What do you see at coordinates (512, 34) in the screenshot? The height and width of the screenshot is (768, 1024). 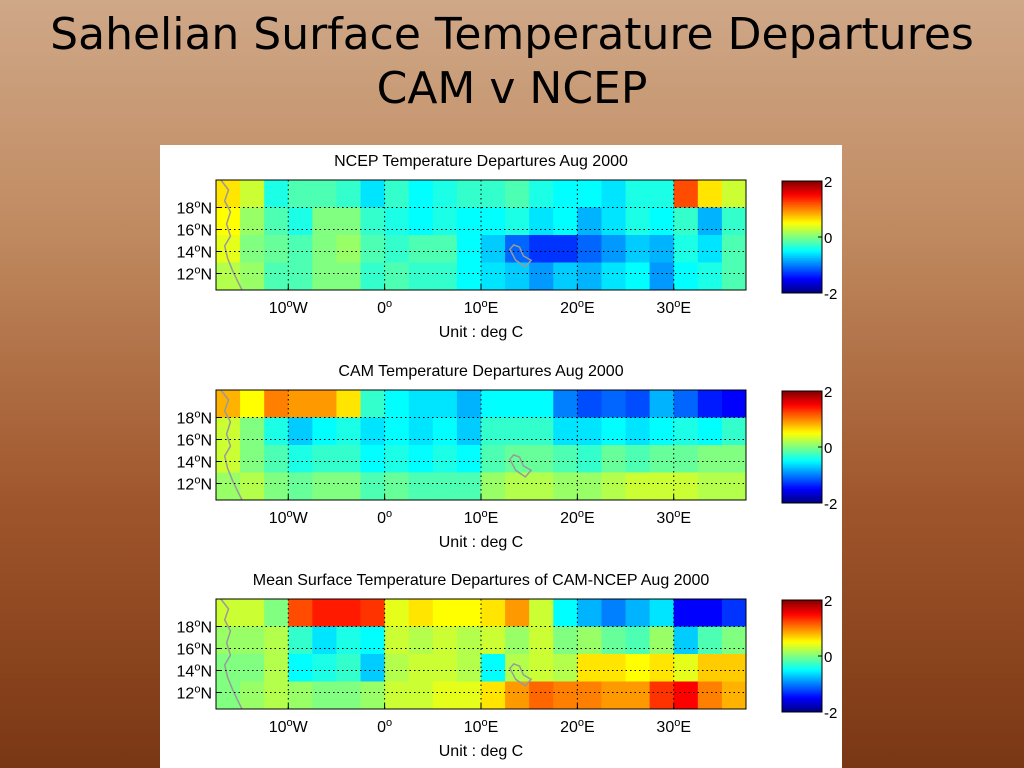 I see `slide-title-line-1: Sahelian Surface Temperature Departures` at bounding box center [512, 34].